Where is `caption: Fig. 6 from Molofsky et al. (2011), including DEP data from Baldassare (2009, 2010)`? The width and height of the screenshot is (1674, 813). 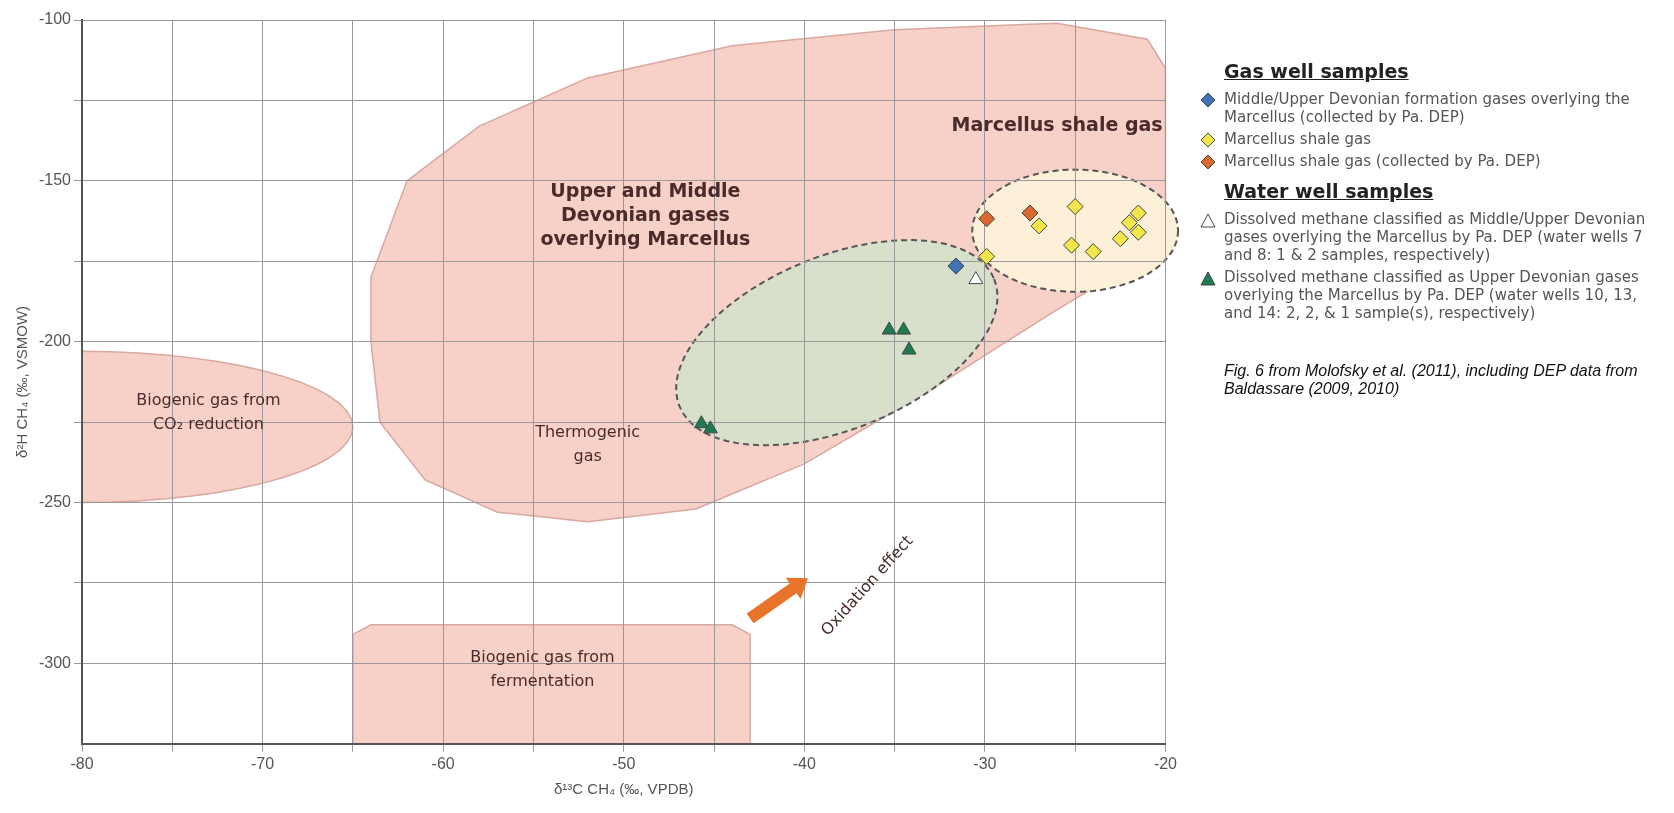
caption: Fig. 6 from Molofsky et al. (2011), including DEP data from Baldassare (2009, 2010) is located at coordinates (1431, 380).